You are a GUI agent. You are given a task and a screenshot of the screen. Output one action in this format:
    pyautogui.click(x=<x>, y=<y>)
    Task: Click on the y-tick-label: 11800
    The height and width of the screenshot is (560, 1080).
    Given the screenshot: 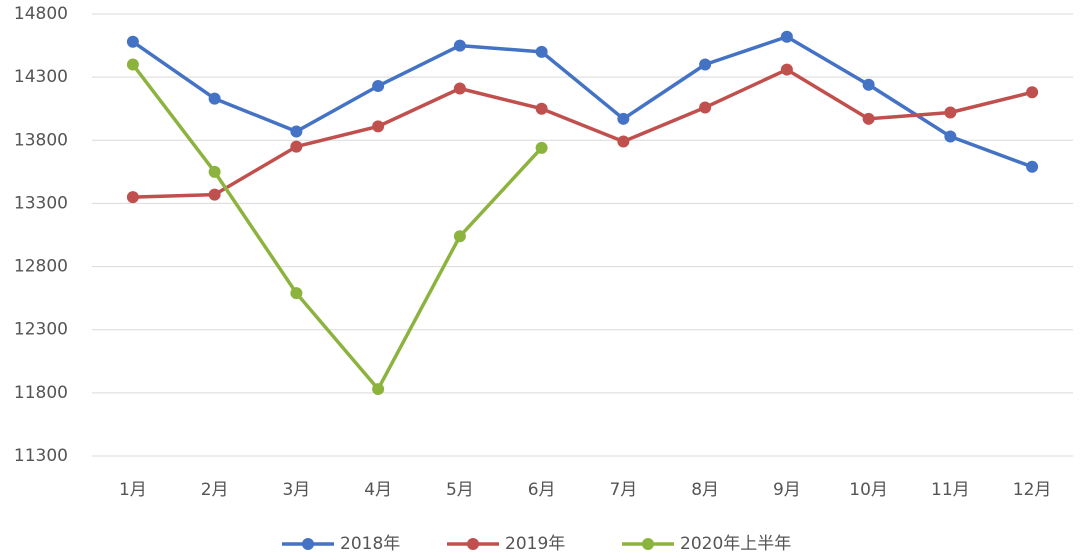 What is the action you would take?
    pyautogui.click(x=41, y=393)
    